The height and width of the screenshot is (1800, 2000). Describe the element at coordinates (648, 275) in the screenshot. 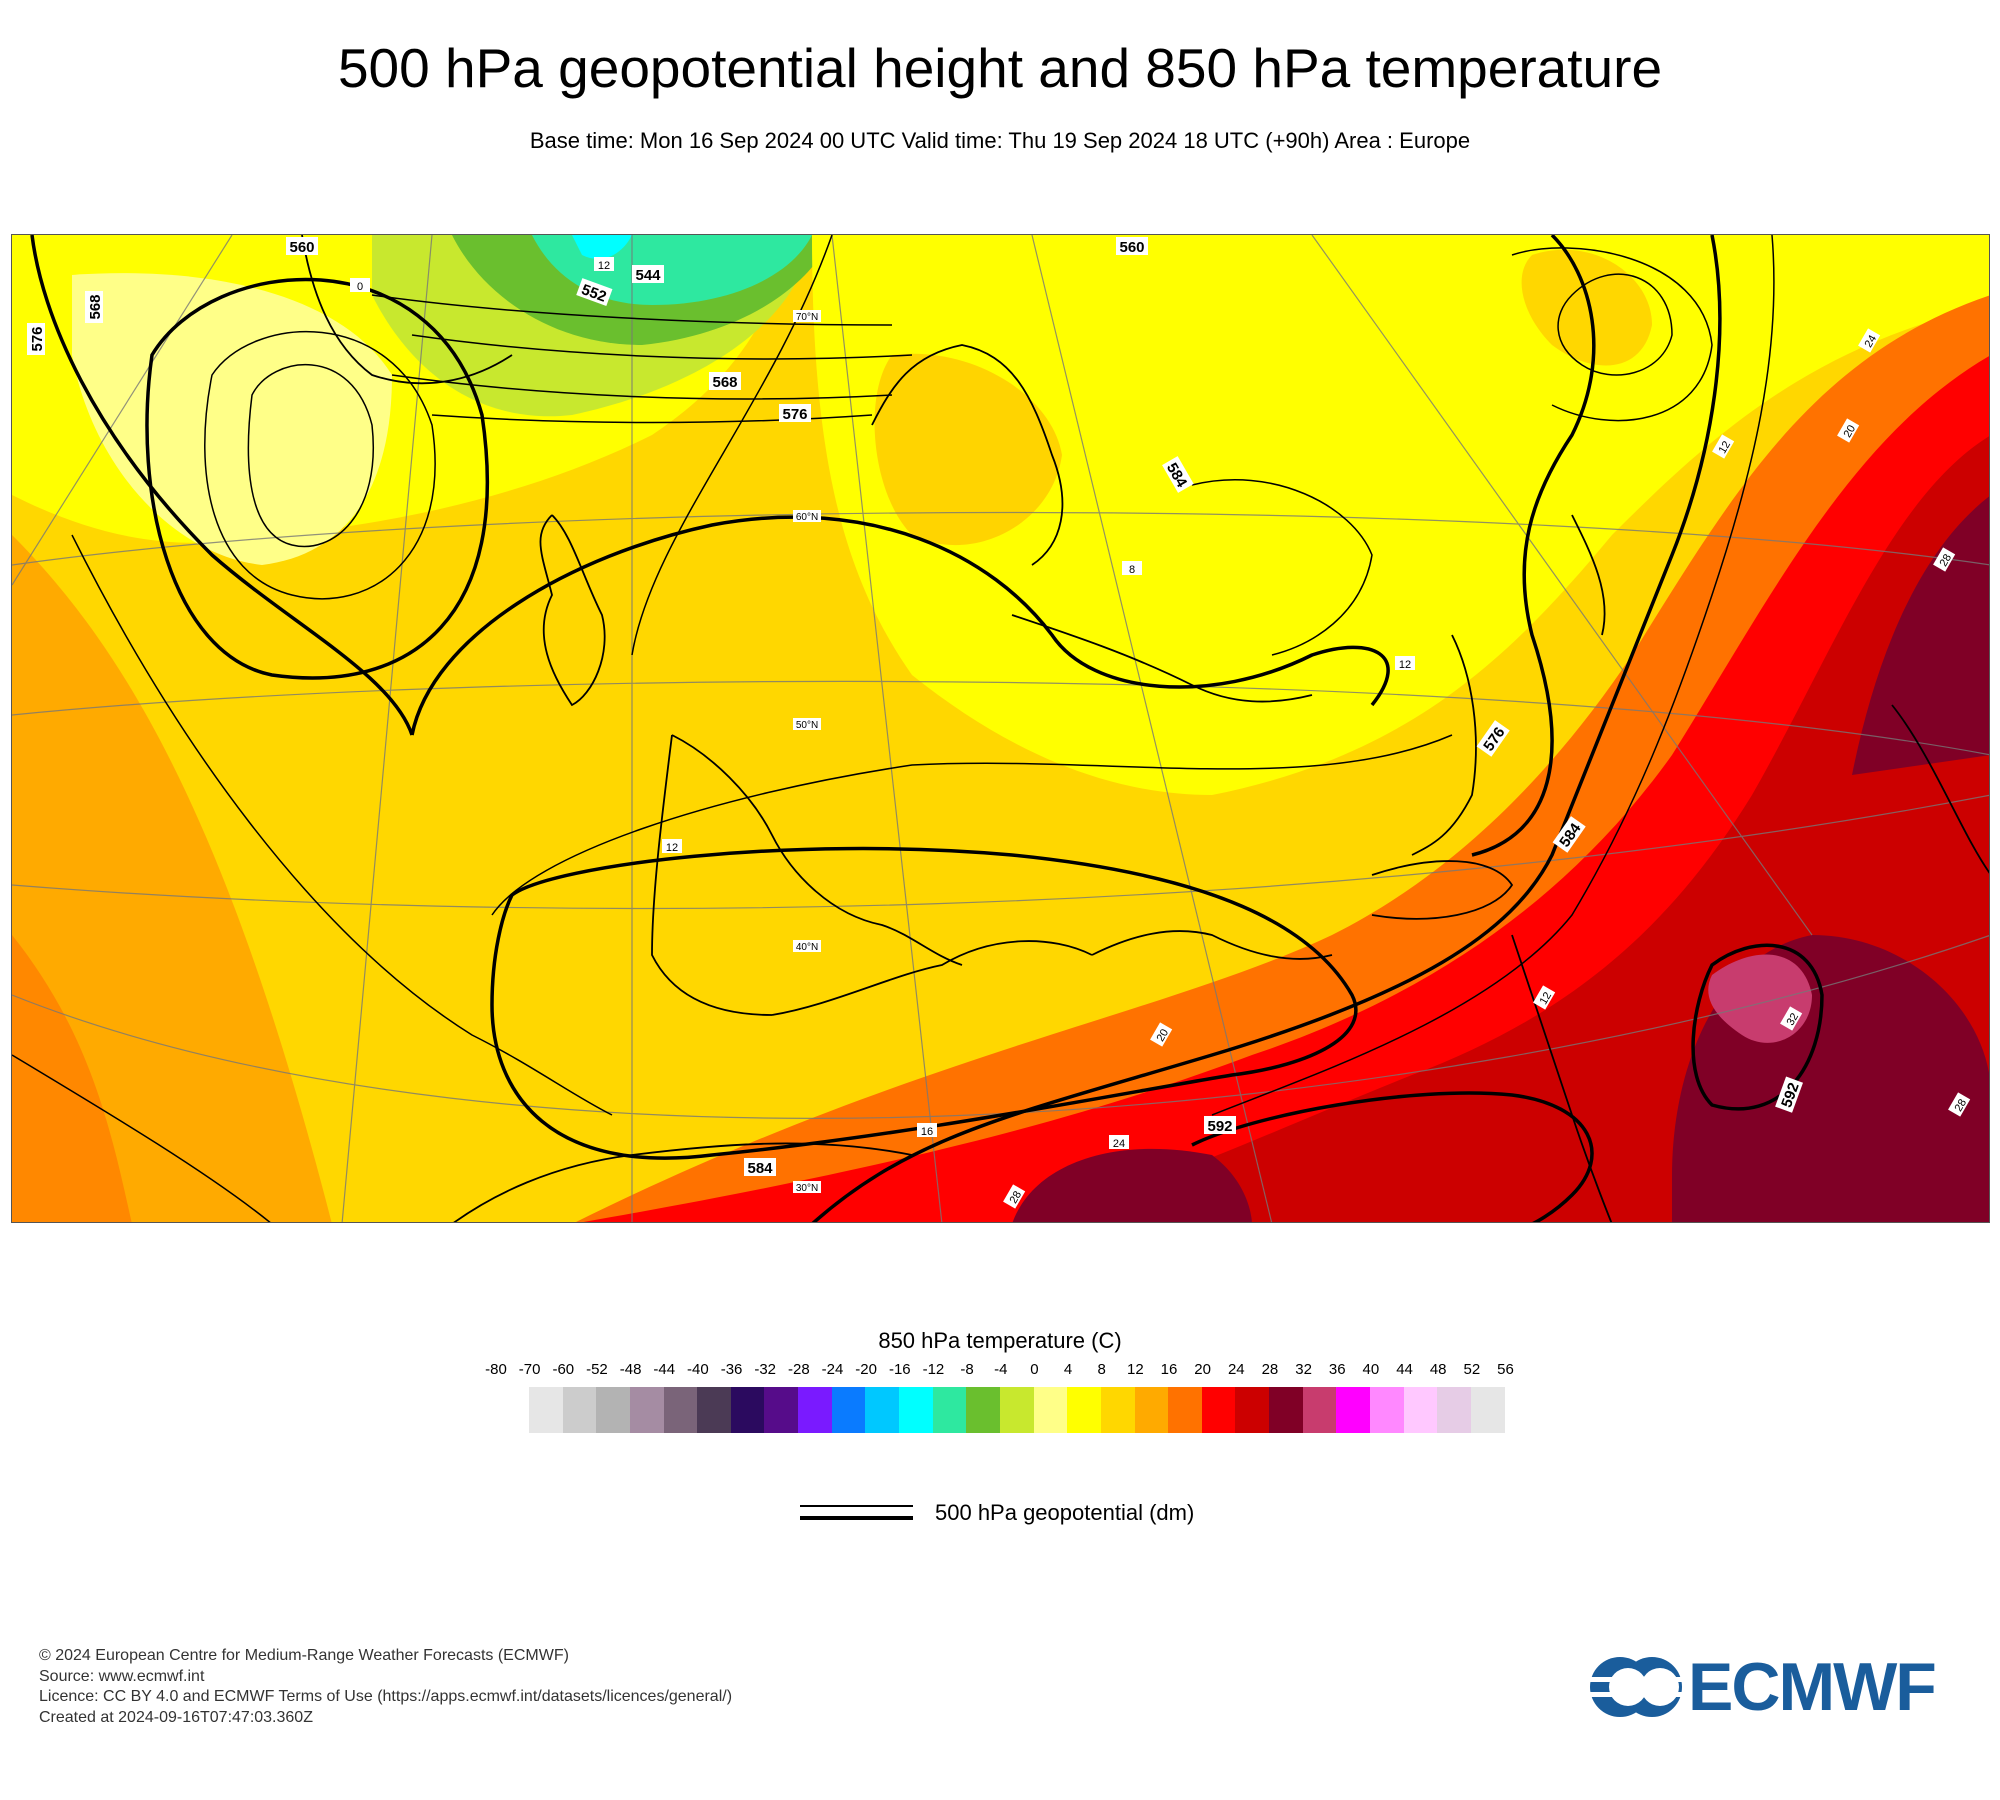

I see `contour-label: 544` at that location.